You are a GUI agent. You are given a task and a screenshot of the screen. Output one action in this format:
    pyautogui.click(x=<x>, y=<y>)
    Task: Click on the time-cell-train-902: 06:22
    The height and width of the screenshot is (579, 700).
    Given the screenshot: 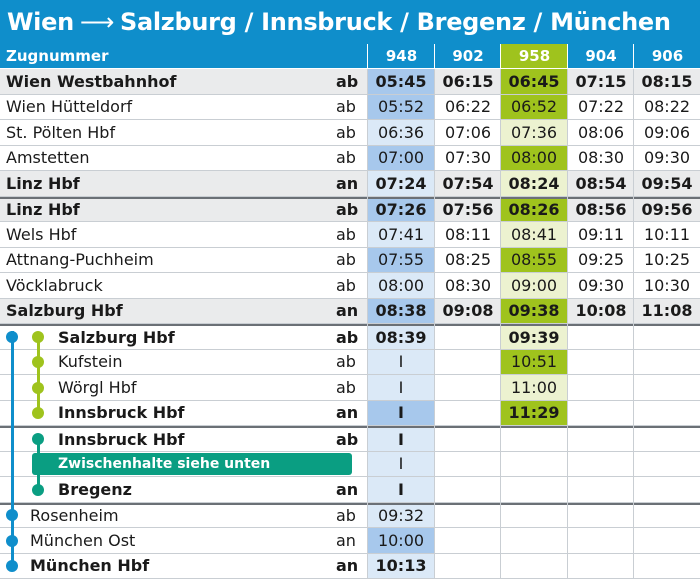 What is the action you would take?
    pyautogui.click(x=468, y=107)
    